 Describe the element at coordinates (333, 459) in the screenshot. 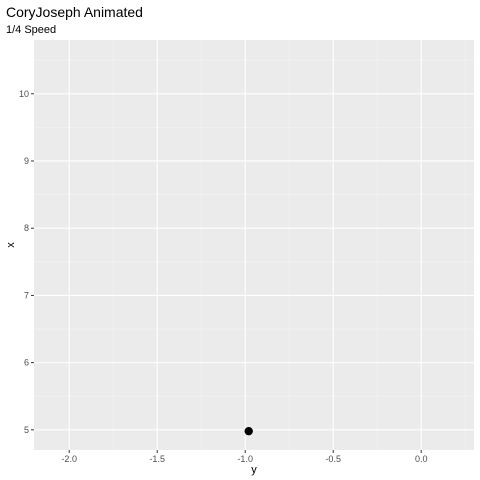

I see `x-tick-label: -0.5` at that location.